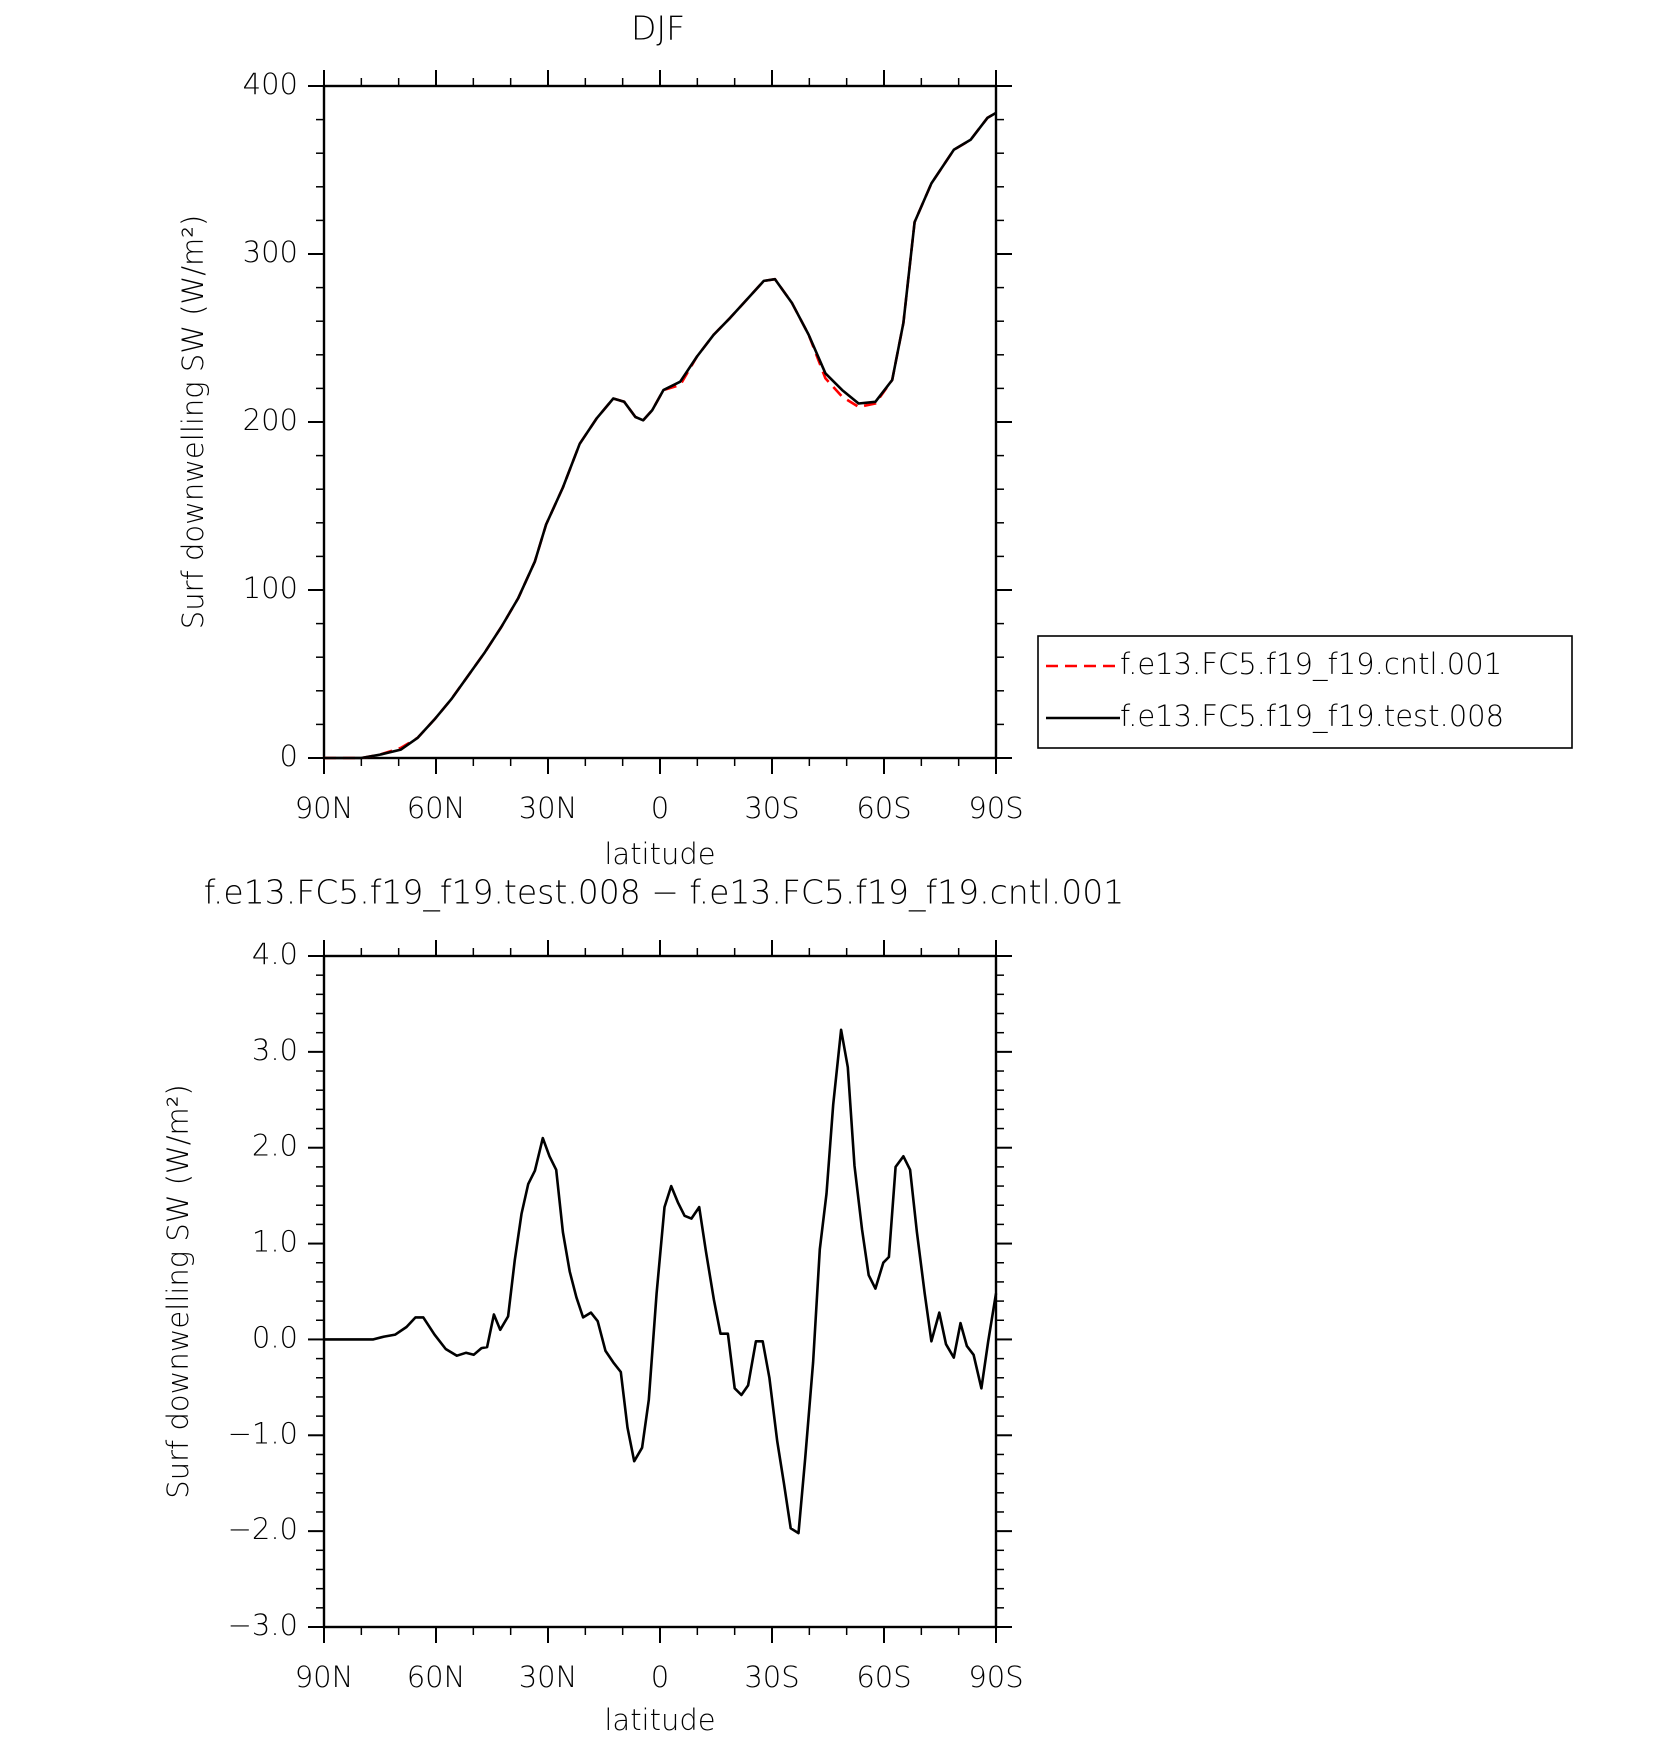  What do you see at coordinates (1305, 692) in the screenshot?
I see `legend-box` at bounding box center [1305, 692].